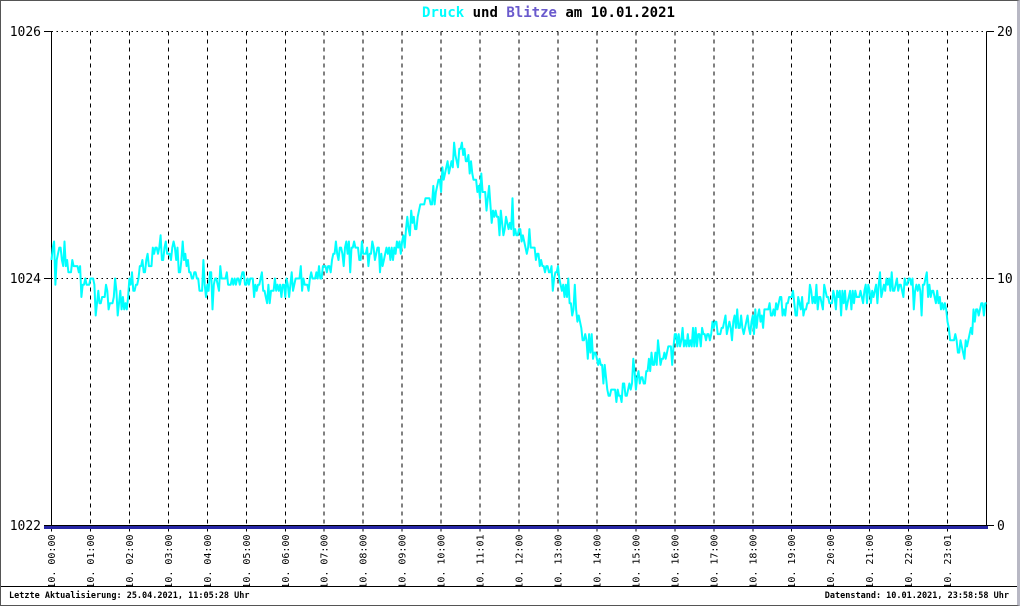  I want to click on data-state-text: Datenstand: 10.01.2021, 23:58:58 Uhr, so click(916, 596).